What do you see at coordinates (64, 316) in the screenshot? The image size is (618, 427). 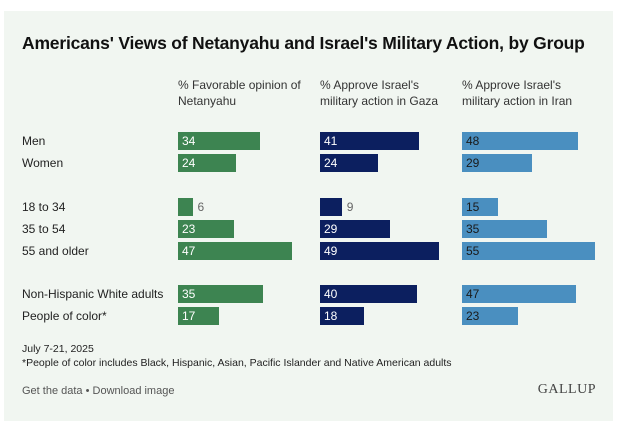 I see `row-label: People of color*` at bounding box center [64, 316].